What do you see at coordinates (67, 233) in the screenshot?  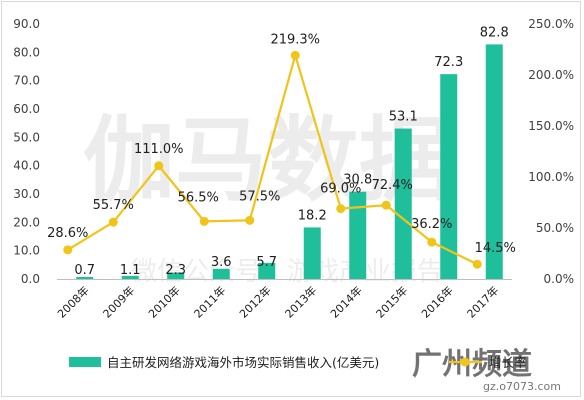 I see `line-value-label: 28.6%` at bounding box center [67, 233].